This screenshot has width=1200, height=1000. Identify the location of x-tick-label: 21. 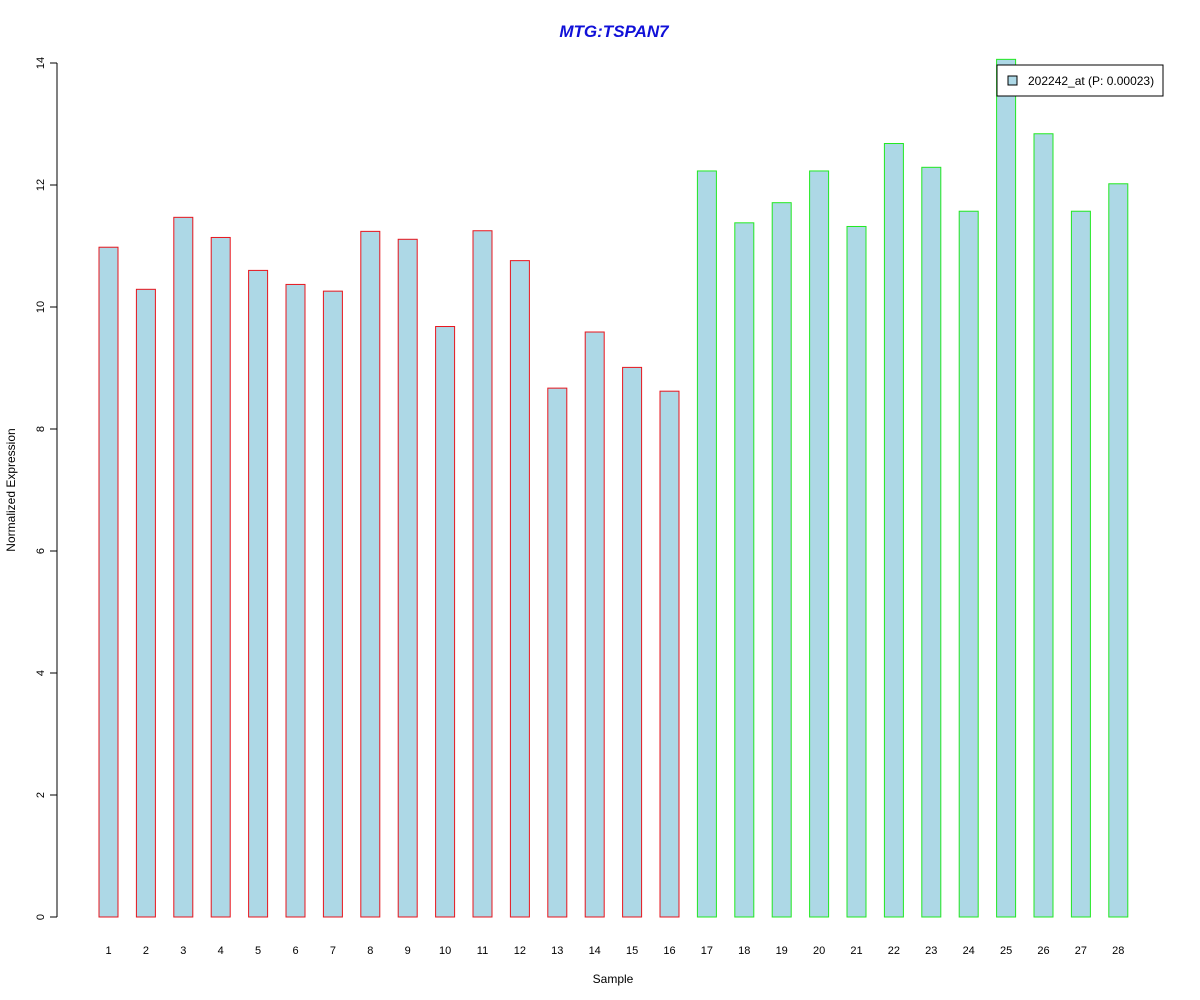
(856, 951).